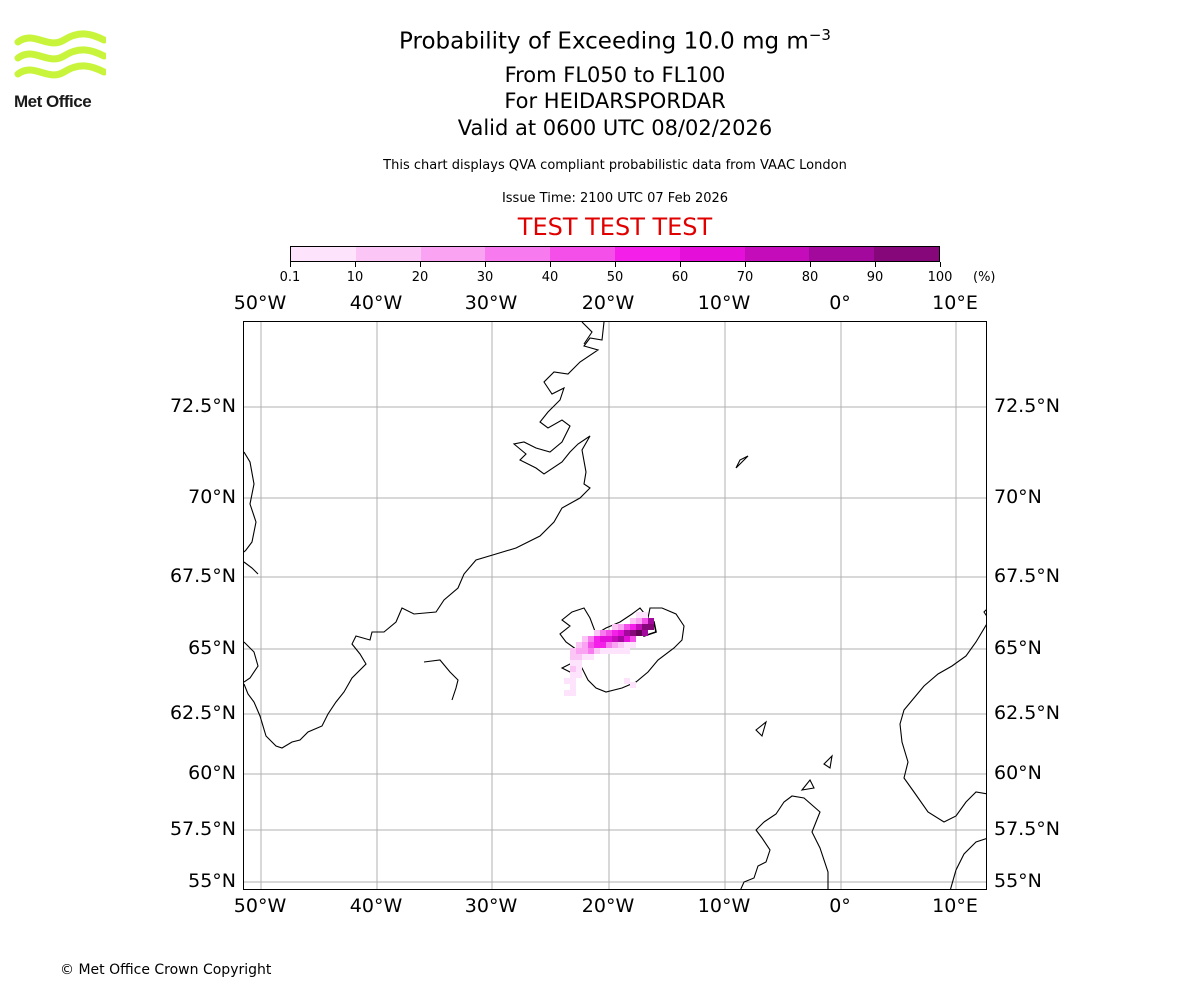 The width and height of the screenshot is (1200, 1000). I want to click on chart-title: Probability of Exceeding 10.0 mg m−3, so click(600, 40).